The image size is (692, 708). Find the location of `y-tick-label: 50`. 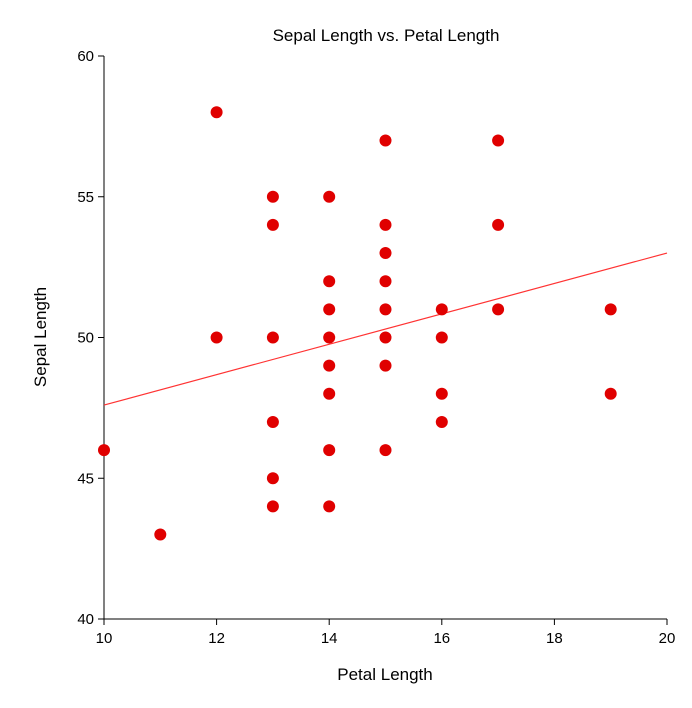

y-tick-label: 50 is located at coordinates (85, 338).